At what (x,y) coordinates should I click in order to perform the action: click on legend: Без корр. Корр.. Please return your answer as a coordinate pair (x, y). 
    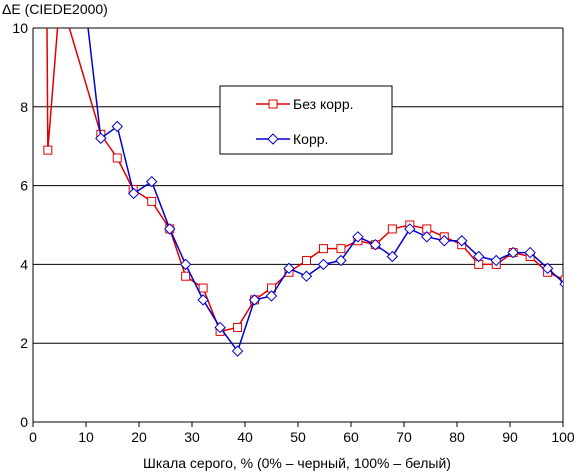
    Looking at the image, I should click on (306, 120).